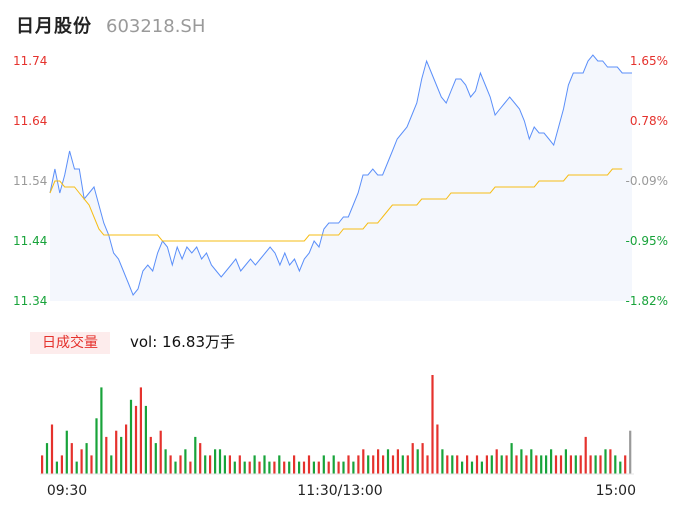 Image resolution: width=686 pixels, height=524 pixels. What do you see at coordinates (339, 491) in the screenshot?
I see `x-tick-label: 11:30/13:00` at bounding box center [339, 491].